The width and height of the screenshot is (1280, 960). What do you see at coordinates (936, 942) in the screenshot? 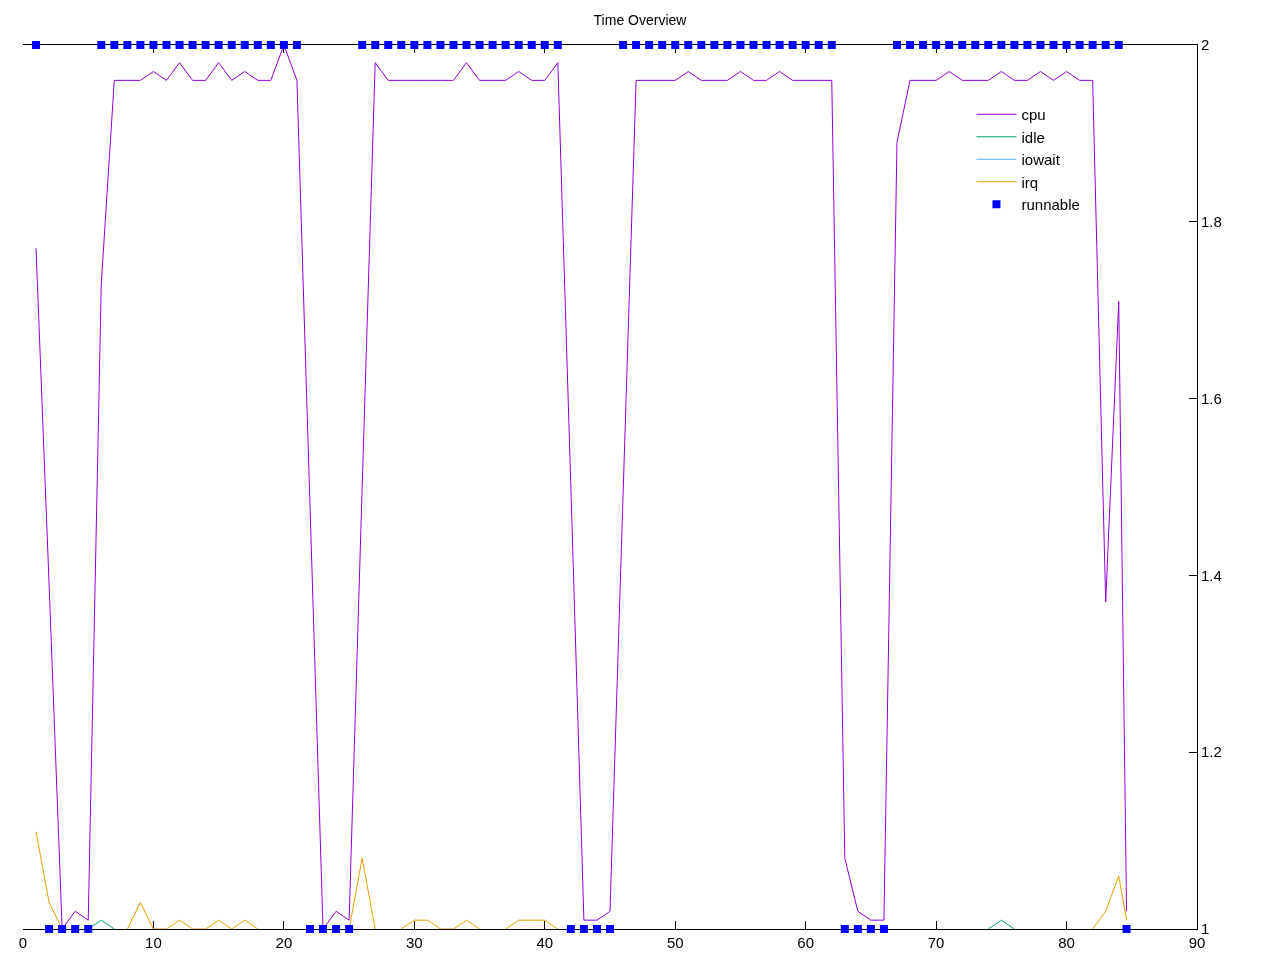
I see `x-tick-label: 70` at bounding box center [936, 942].